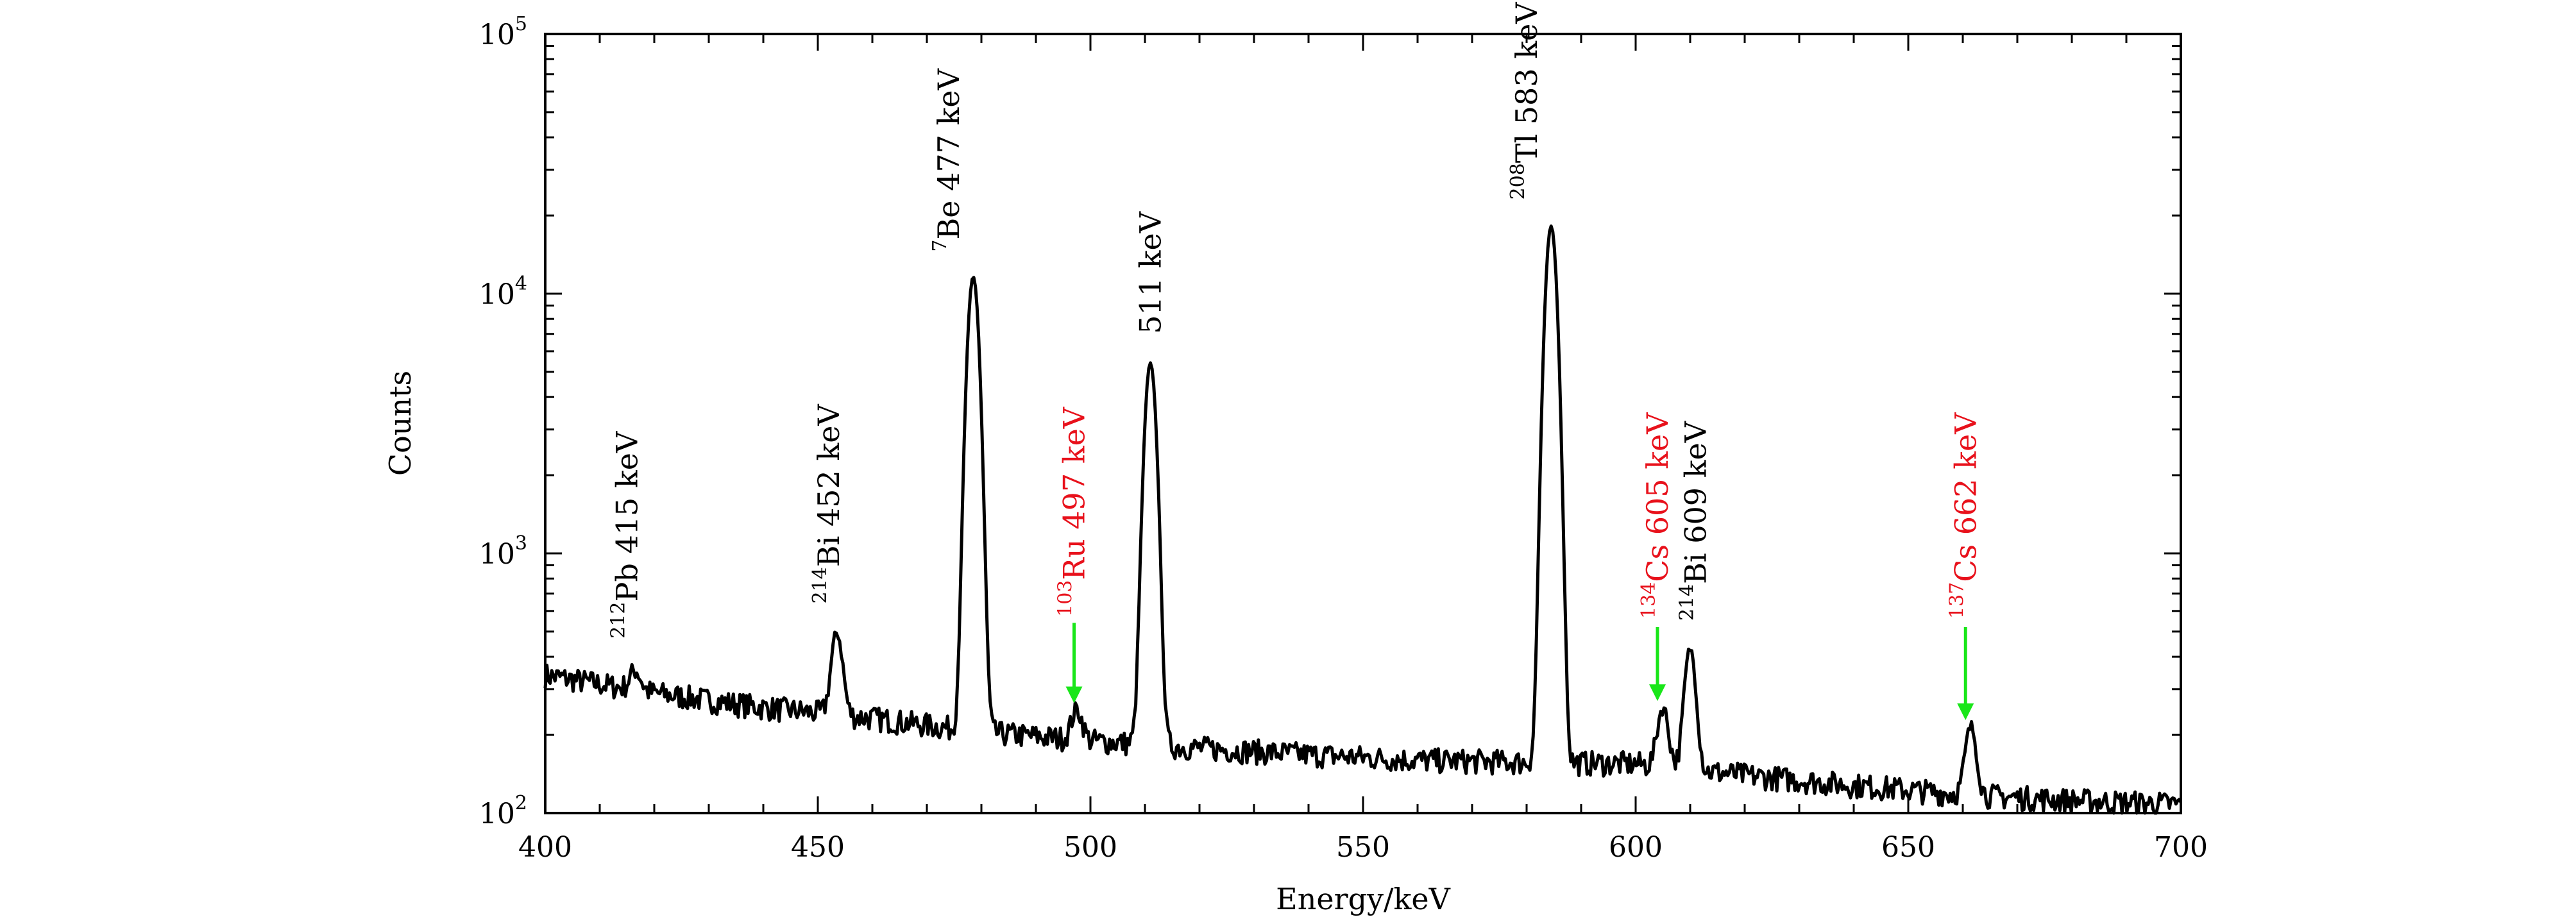 Image resolution: width=2576 pixels, height=924 pixels. Describe the element at coordinates (503, 32) in the screenshot. I see `y-tick-label: 10⁵` at that location.